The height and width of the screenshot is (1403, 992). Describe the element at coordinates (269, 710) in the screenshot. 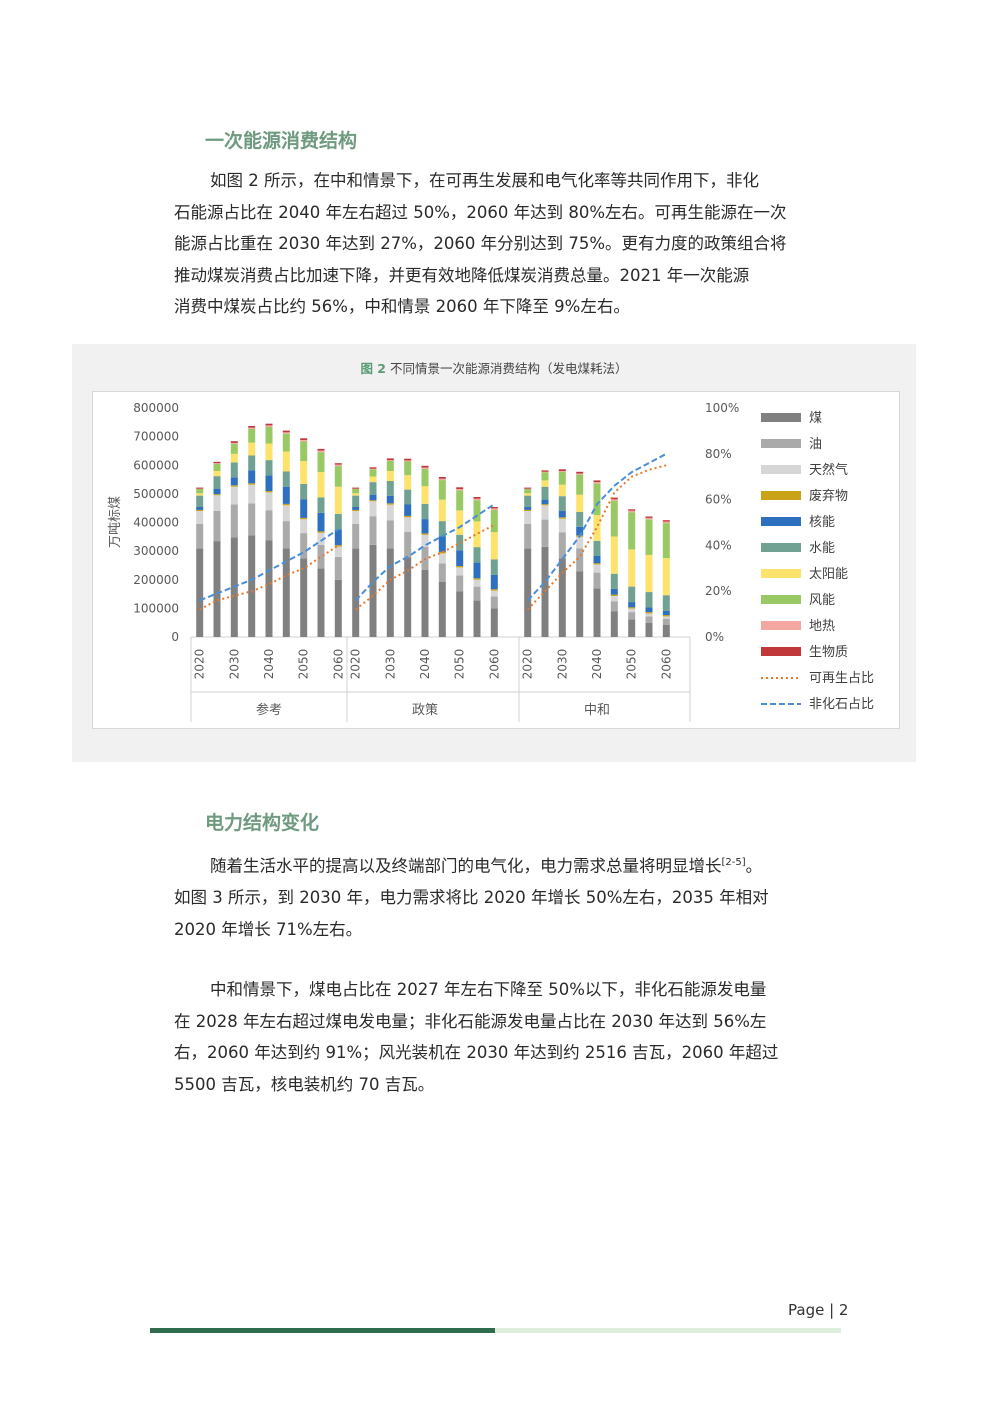

I see `x-group-label: 参考` at that location.